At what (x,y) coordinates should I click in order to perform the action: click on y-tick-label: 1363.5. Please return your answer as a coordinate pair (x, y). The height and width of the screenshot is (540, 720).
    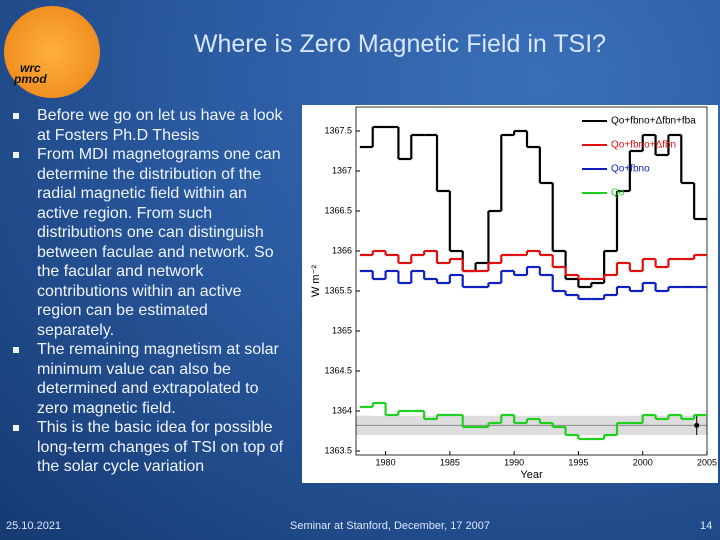
    Looking at the image, I should click on (338, 450).